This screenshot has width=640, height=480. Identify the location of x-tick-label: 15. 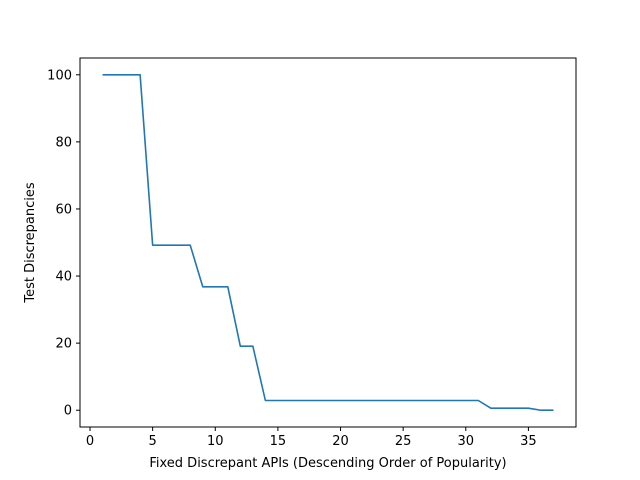
(278, 441).